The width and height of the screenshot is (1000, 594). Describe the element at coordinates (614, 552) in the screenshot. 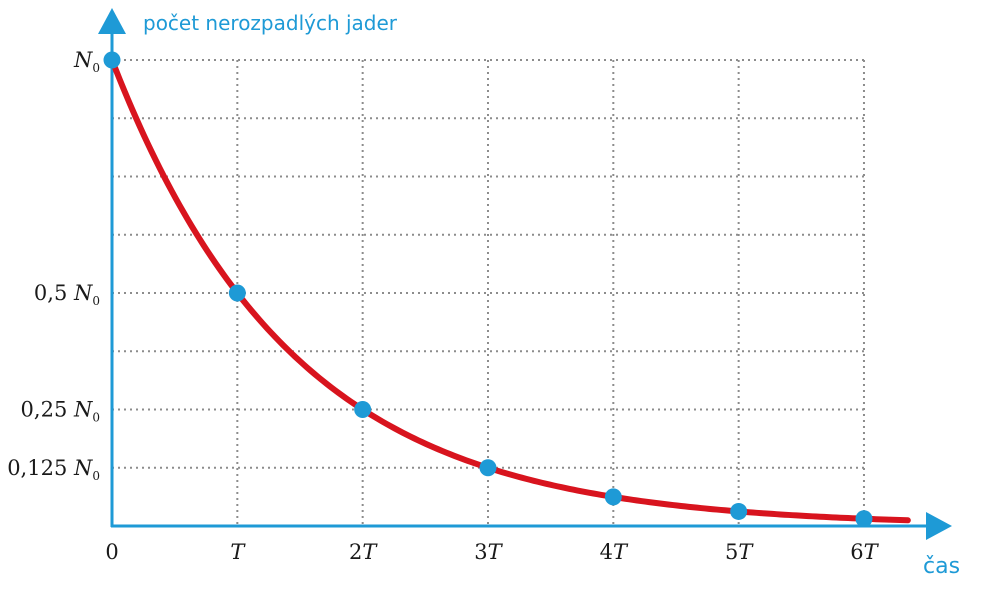

I see `x-tick-label: 4T` at that location.